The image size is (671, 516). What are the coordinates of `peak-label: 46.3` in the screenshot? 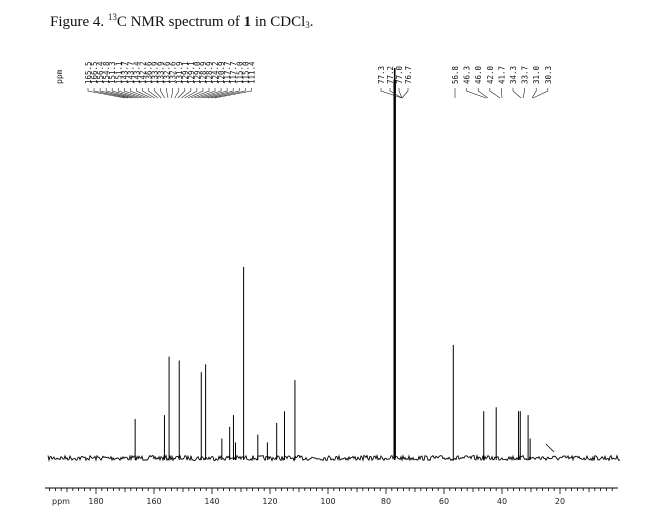 It's located at (467, 75).